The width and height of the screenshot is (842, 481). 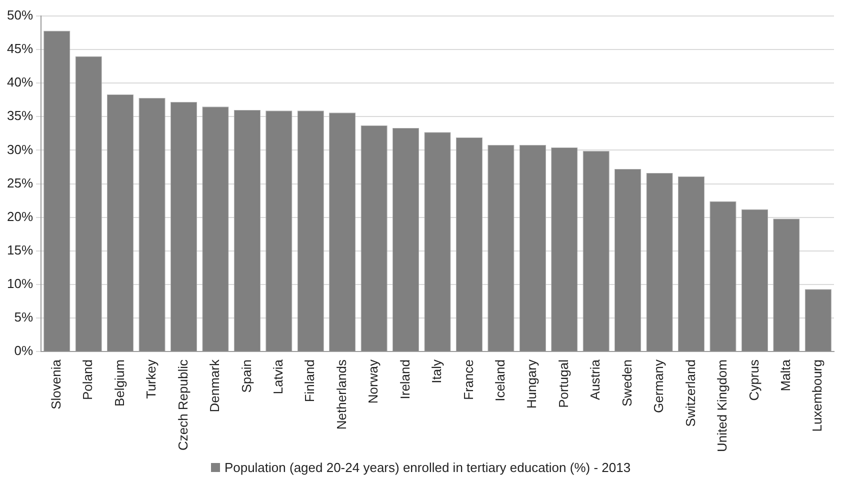 What do you see at coordinates (817, 396) in the screenshot?
I see `x-tick-label: Luxembourg` at bounding box center [817, 396].